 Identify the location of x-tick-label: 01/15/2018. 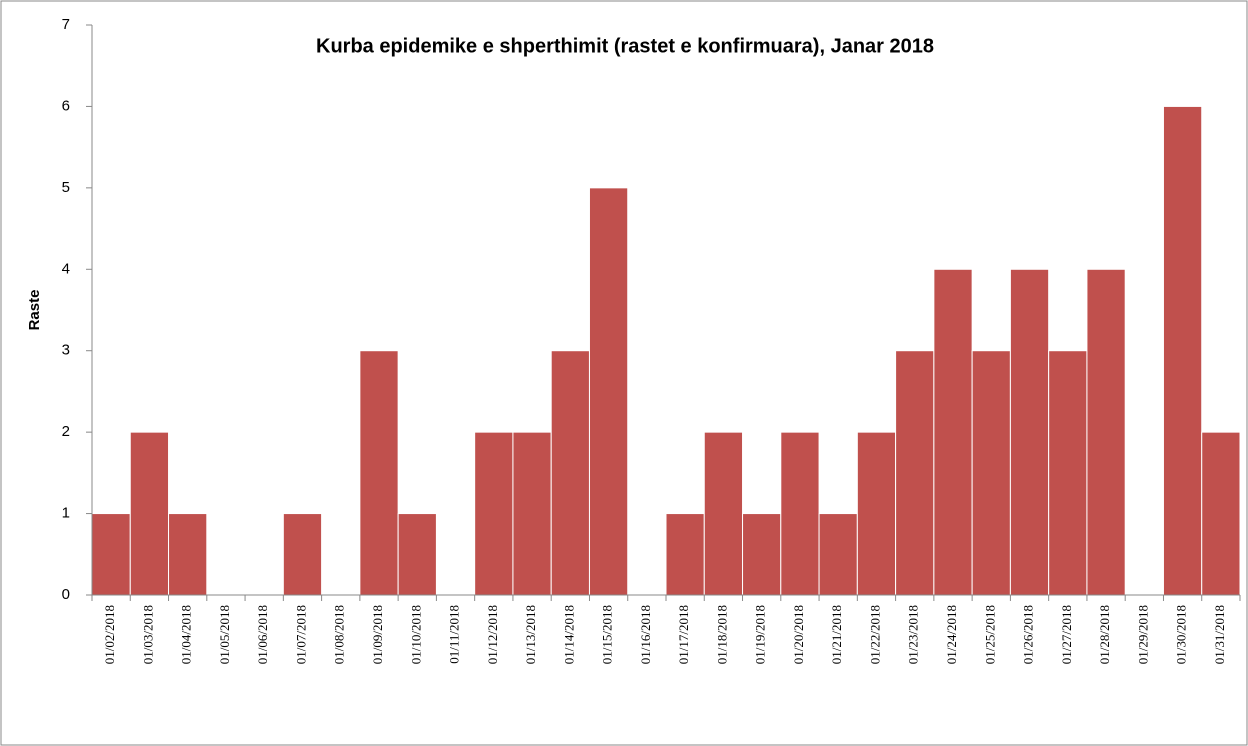
(607, 634).